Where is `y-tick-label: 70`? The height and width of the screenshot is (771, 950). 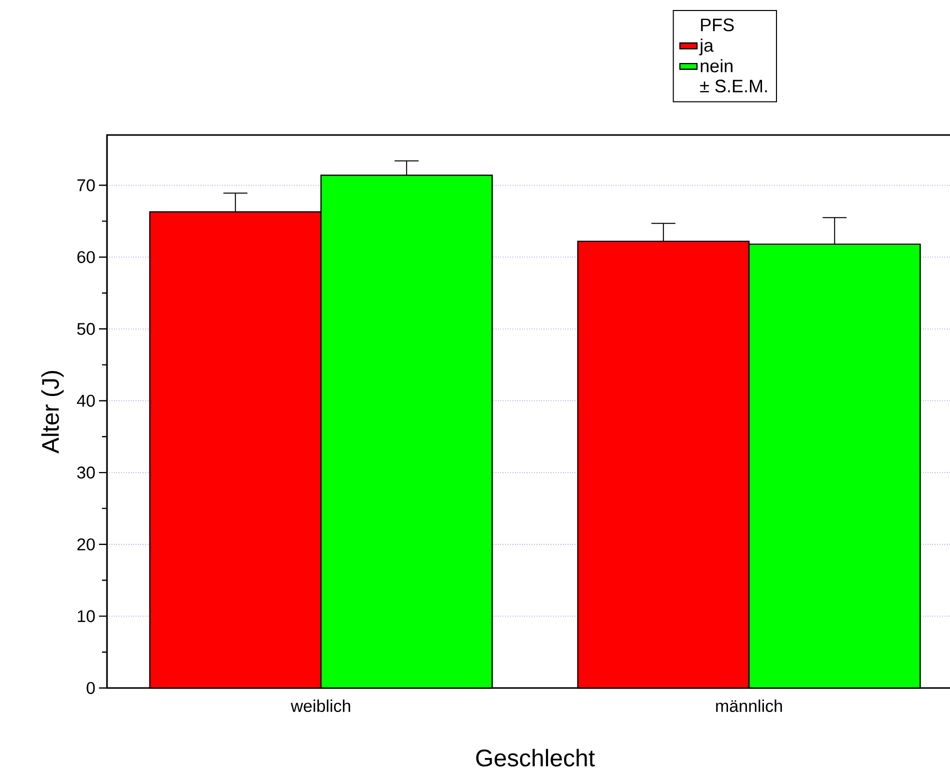 y-tick-label: 70 is located at coordinates (86, 185).